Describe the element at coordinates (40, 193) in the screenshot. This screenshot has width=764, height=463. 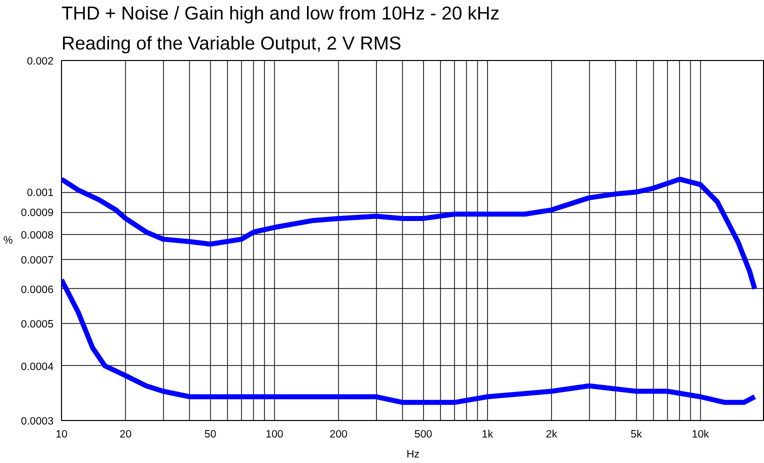
I see `y-tick-label: 0.001` at that location.